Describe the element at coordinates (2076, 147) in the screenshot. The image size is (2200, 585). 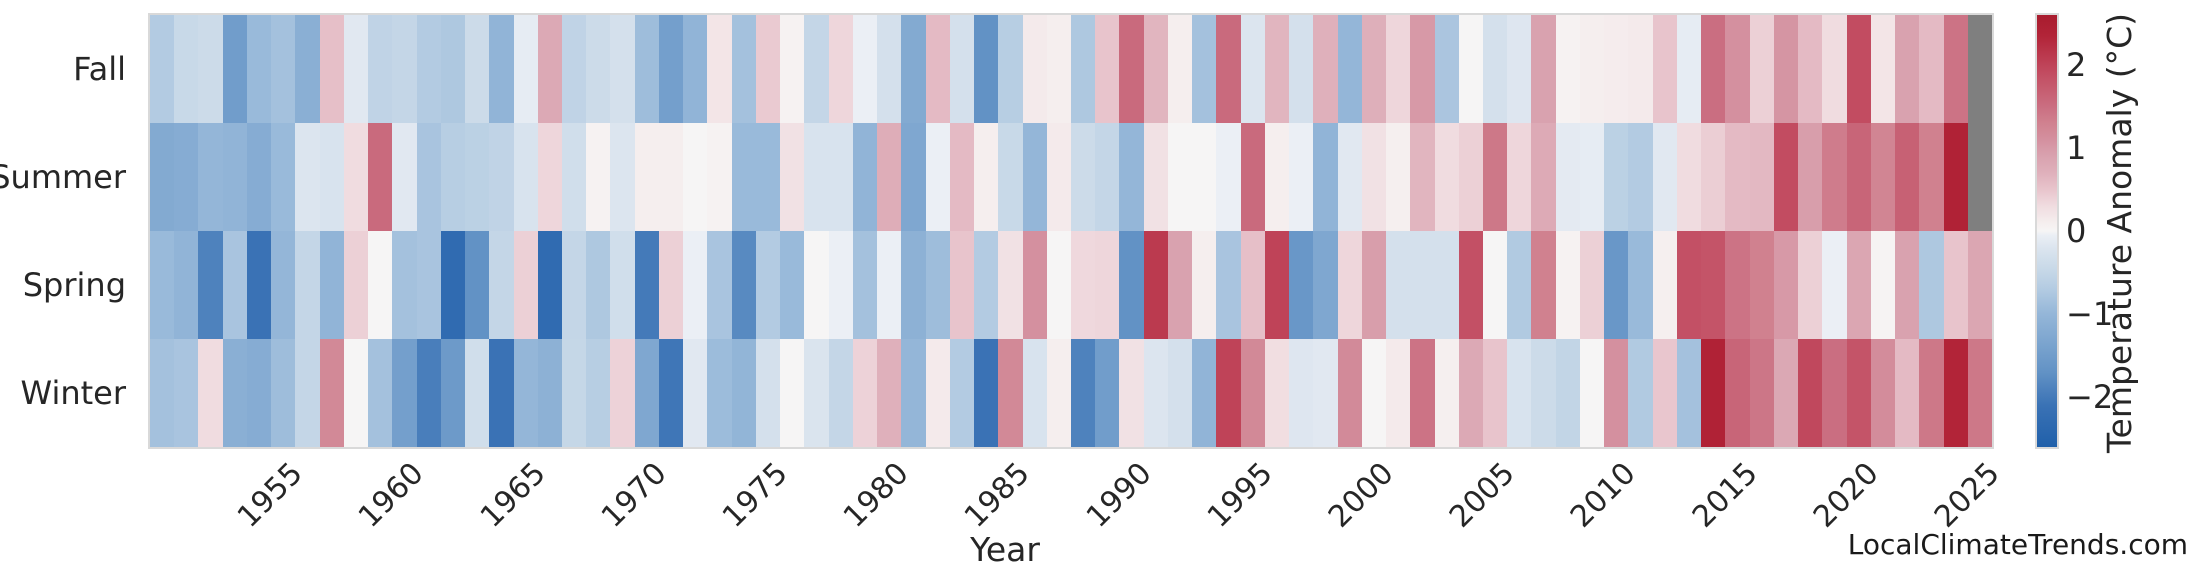
I see `colorbar-tick-label: 1` at that location.